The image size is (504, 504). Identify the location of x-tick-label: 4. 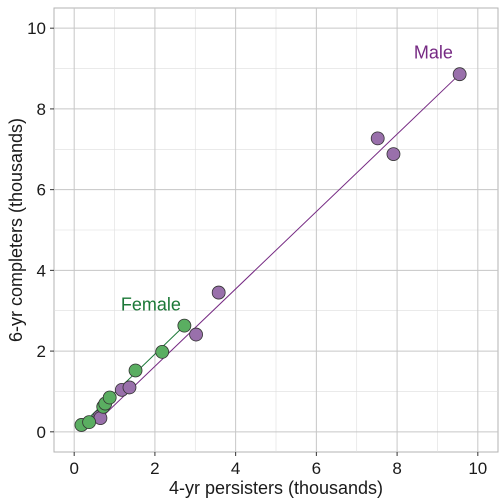
(235, 468).